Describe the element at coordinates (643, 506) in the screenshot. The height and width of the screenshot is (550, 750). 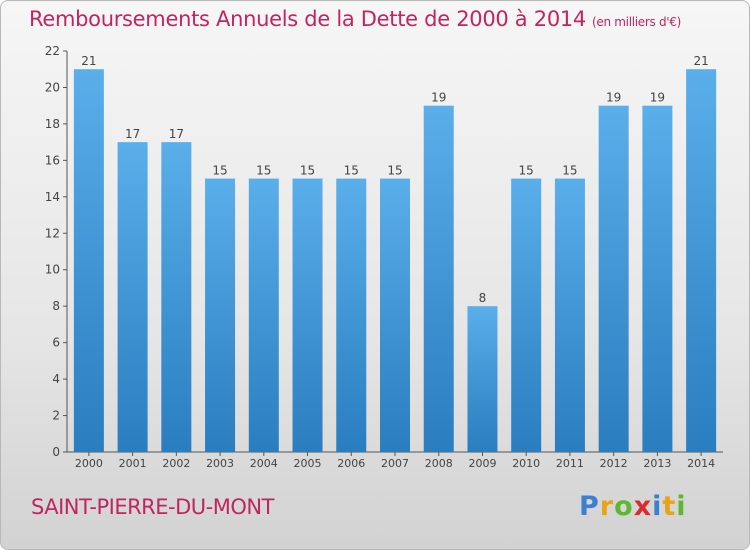
I see `logo-letter: x` at that location.